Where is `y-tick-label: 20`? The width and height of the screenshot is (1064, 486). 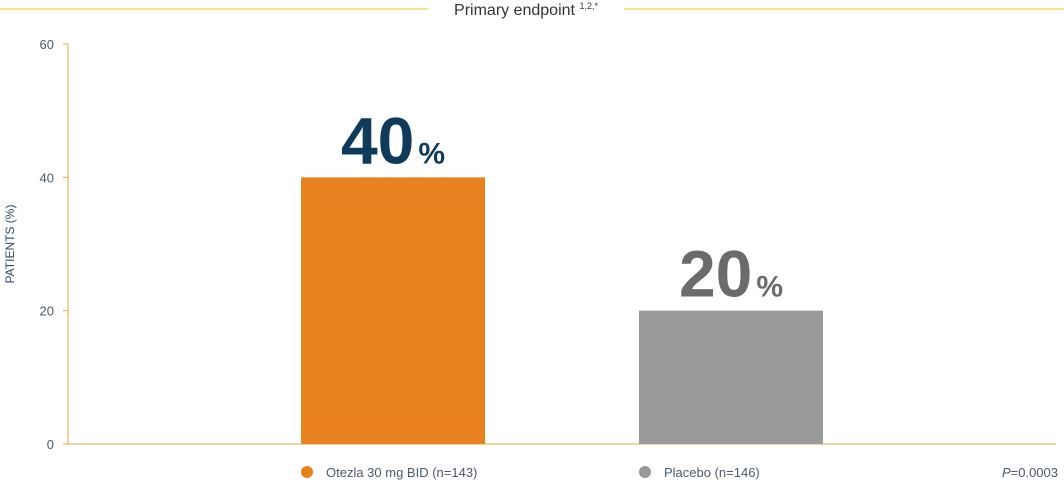 y-tick-label: 20 is located at coordinates (47, 311).